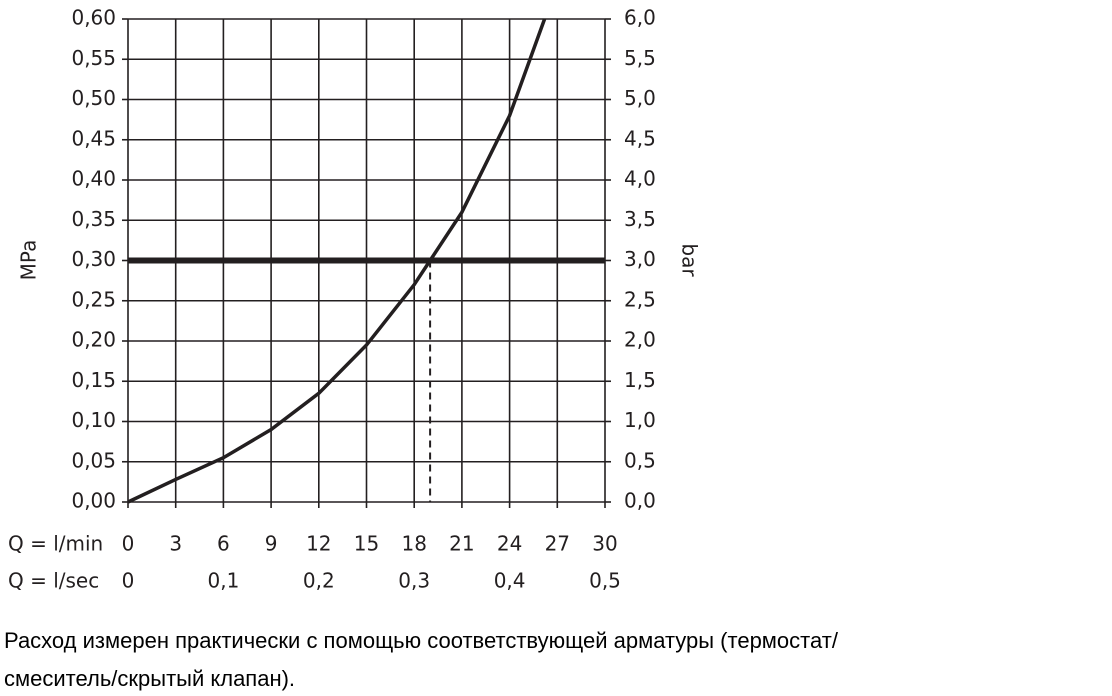 Image resolution: width=1112 pixels, height=696 pixels. What do you see at coordinates (93, 18) in the screenshot?
I see `y-tick-label: 0,60` at bounding box center [93, 18].